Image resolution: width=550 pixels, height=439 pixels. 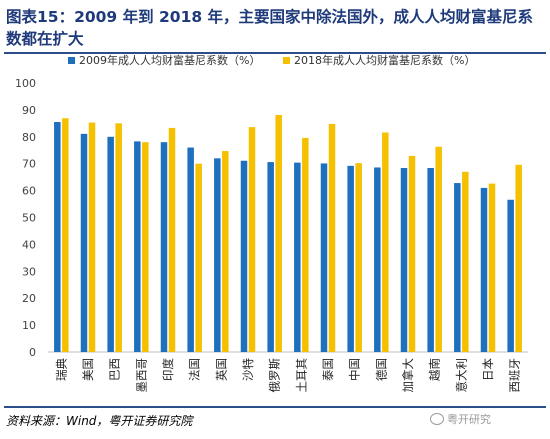 I want to click on y-tick-label: 80, so click(x=29, y=137).